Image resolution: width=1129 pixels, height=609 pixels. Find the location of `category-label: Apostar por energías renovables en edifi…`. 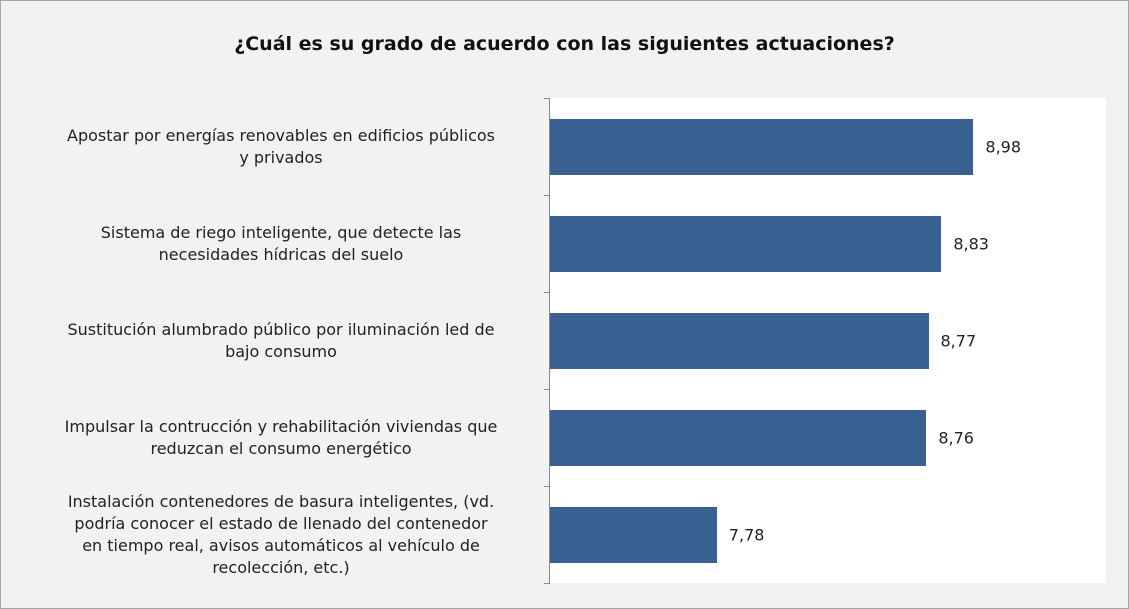

category-label: Apostar por energías renovables en edifi… is located at coordinates (281, 146).